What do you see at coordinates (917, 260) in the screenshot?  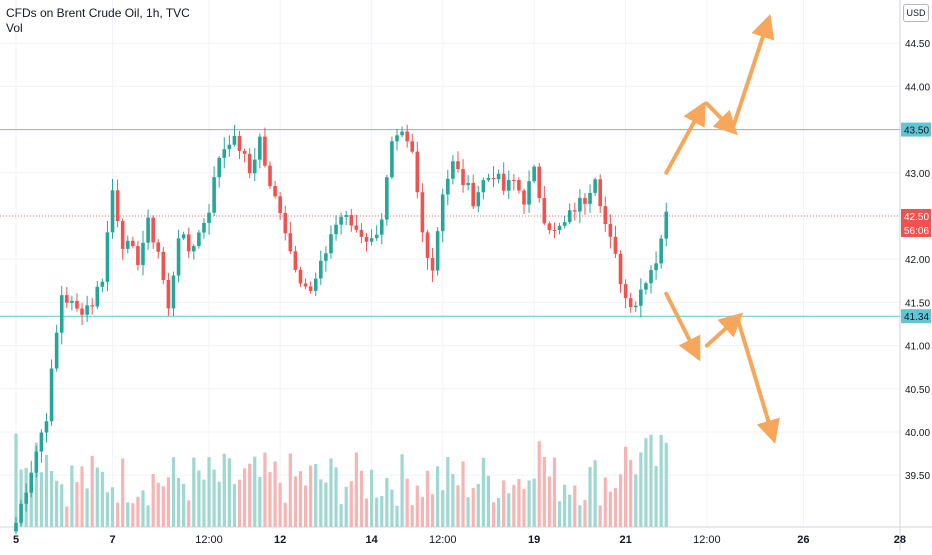 I see `y-tick-label: 42.00` at bounding box center [917, 260].